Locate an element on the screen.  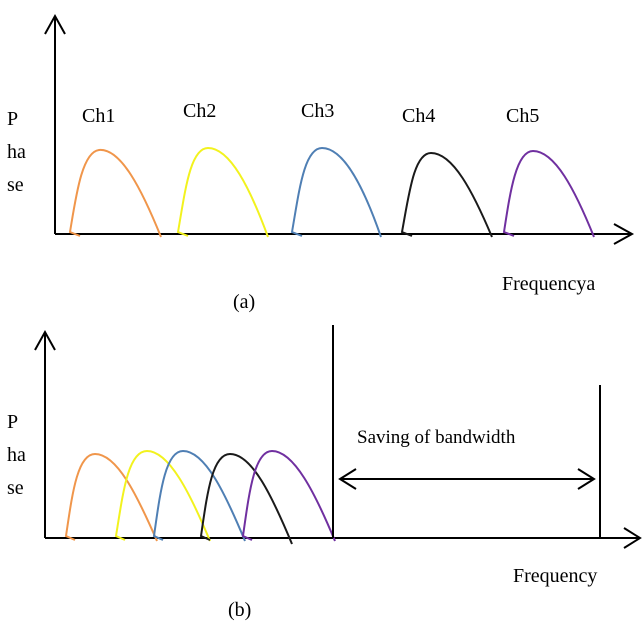
panel-a-caption: (a) is located at coordinates (244, 302).